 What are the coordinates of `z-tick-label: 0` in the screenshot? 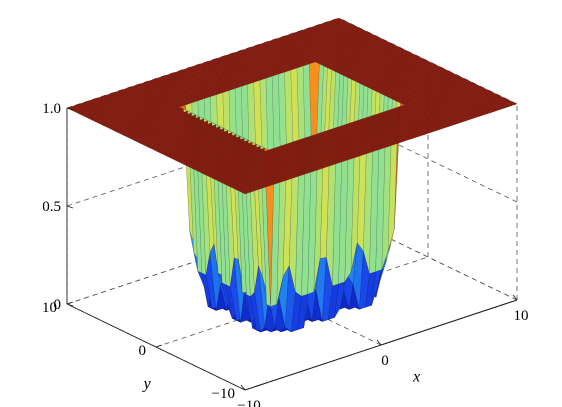 It's located at (58, 305).